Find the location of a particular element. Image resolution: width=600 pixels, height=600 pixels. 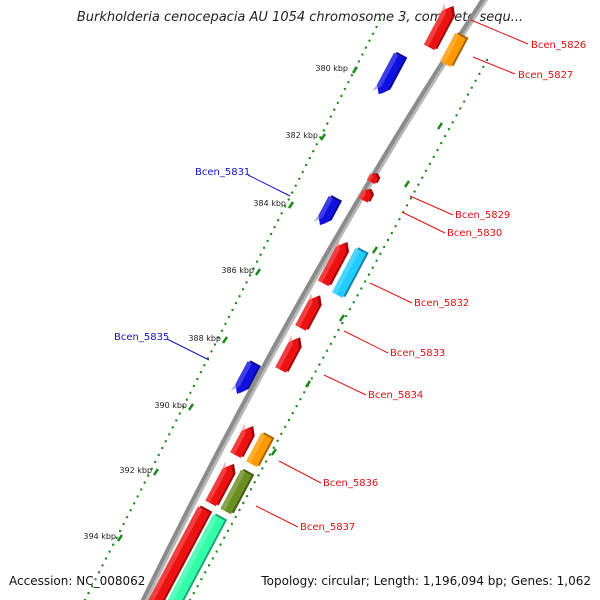

gene-label-bcen-5836: Bcen_5836 is located at coordinates (350, 483).